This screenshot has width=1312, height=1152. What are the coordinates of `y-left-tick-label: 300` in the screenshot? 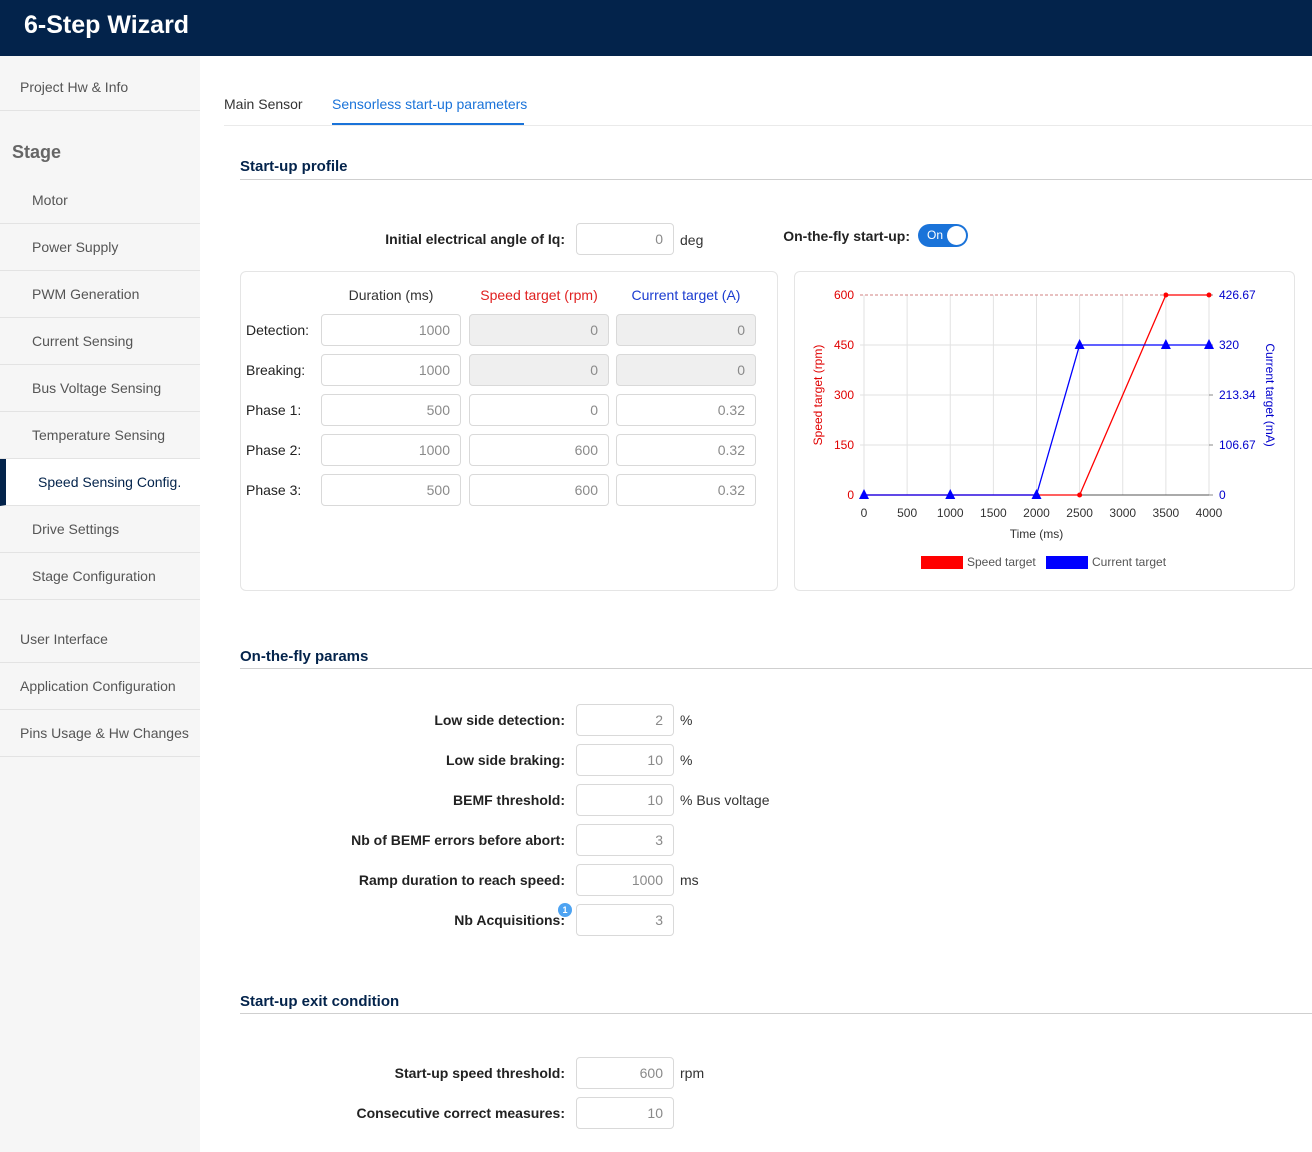 It's located at (844, 395).